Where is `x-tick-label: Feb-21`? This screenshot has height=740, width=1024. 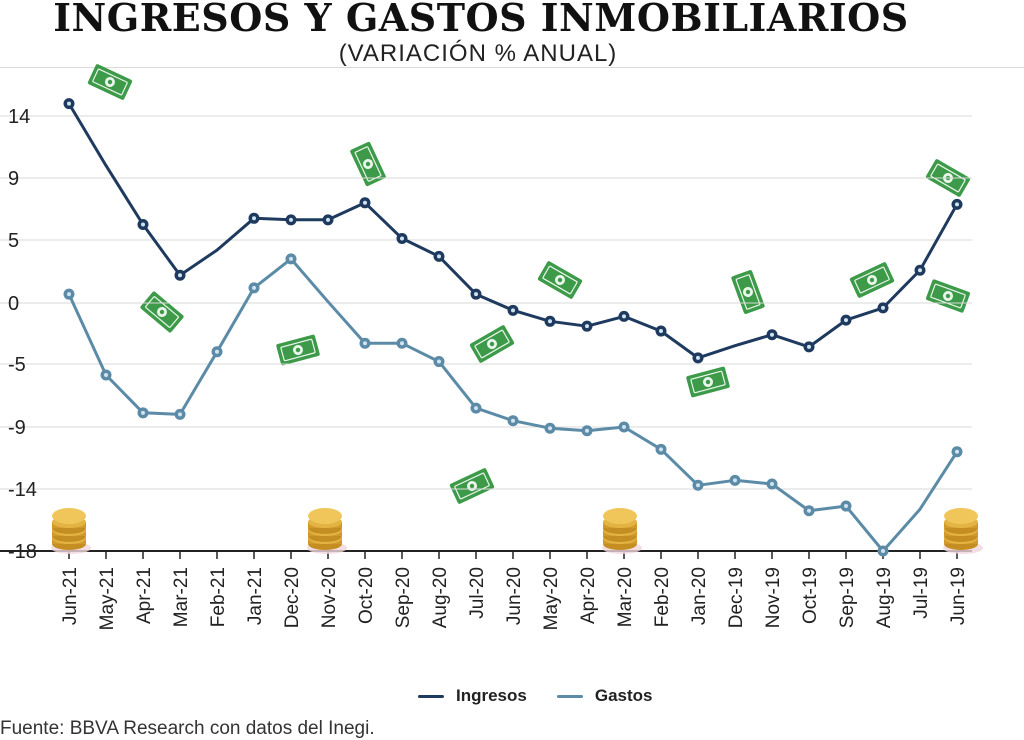 x-tick-label: Feb-21 is located at coordinates (218, 597).